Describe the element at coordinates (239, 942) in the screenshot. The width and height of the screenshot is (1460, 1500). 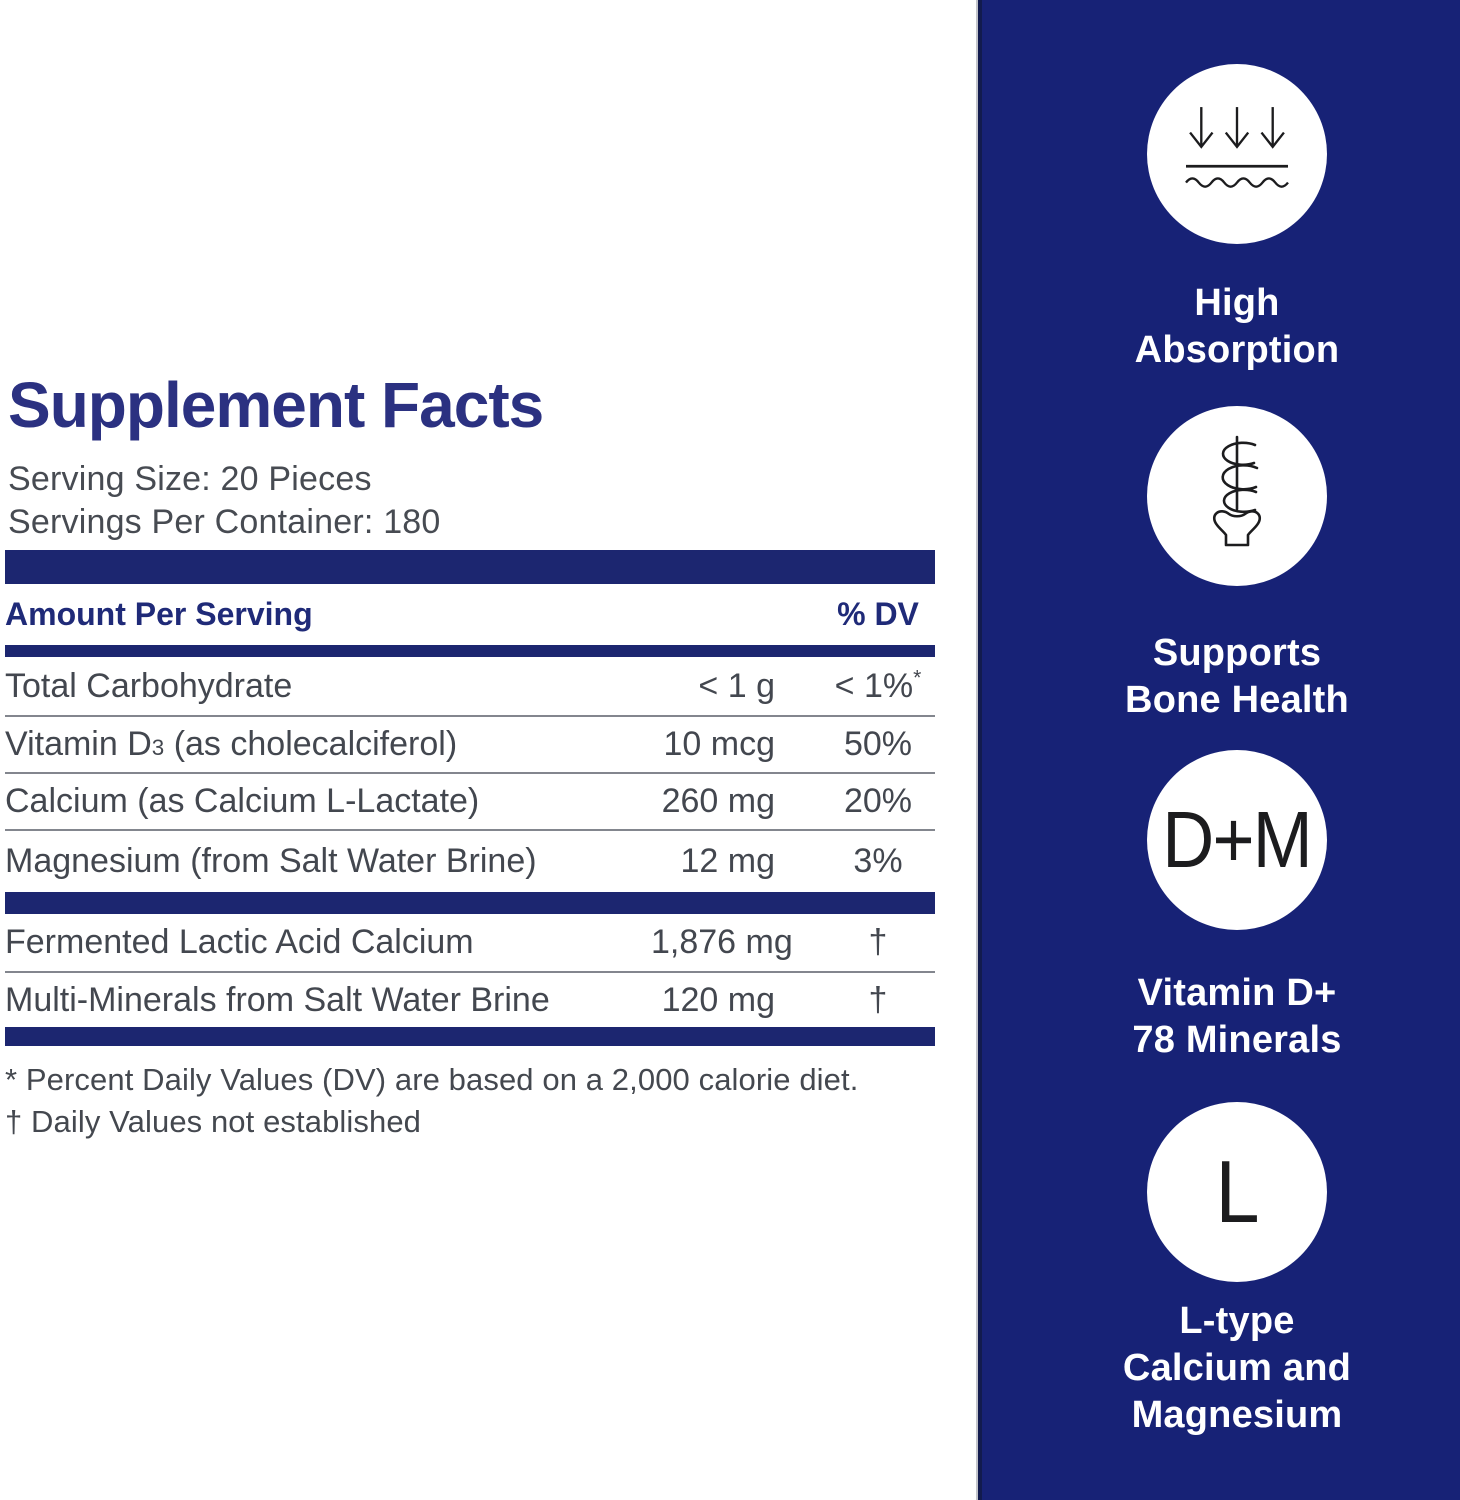
I see `nutrient-name: Fermented Lactic Acid Calcium` at that location.